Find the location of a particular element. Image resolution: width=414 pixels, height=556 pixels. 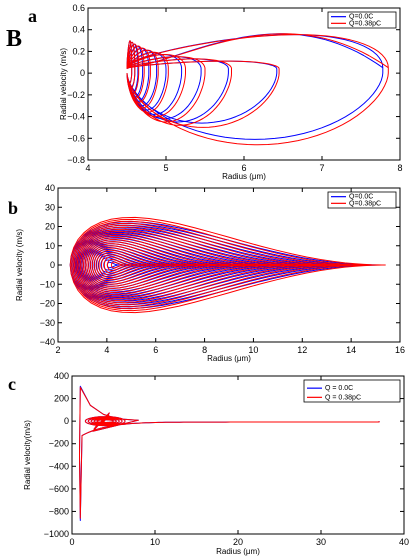

y-tick-label: −0.4 is located at coordinates (76, 117).